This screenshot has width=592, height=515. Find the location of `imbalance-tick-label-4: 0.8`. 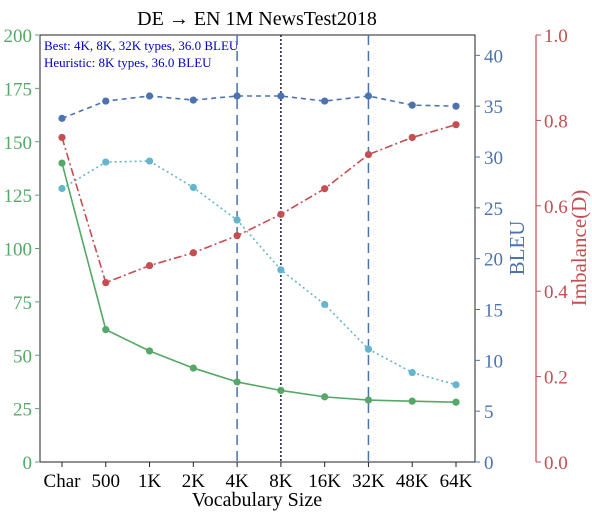

imbalance-tick-label-4: 0.8 is located at coordinates (556, 121).